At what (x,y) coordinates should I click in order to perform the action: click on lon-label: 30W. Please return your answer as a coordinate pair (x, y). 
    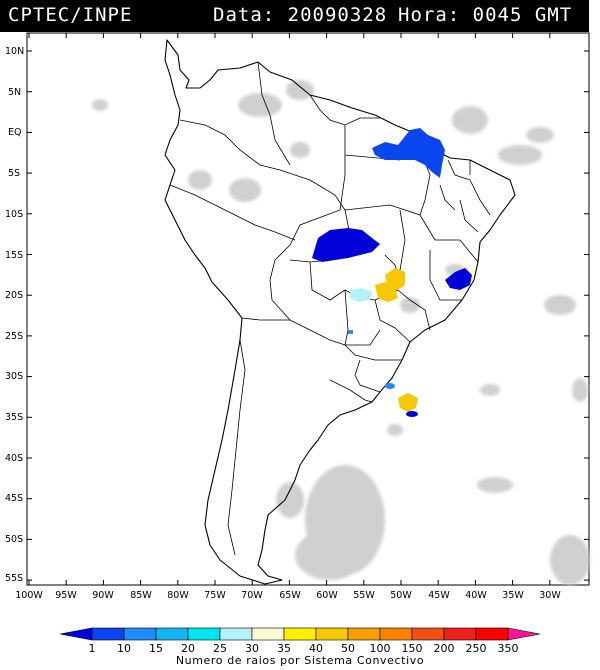
    Looking at the image, I should click on (550, 595).